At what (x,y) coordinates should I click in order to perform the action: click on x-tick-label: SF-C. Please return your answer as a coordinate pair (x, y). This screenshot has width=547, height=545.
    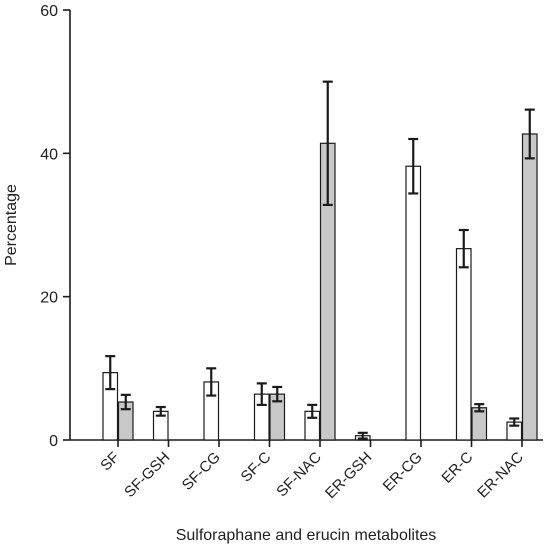
    Looking at the image, I should click on (256, 467).